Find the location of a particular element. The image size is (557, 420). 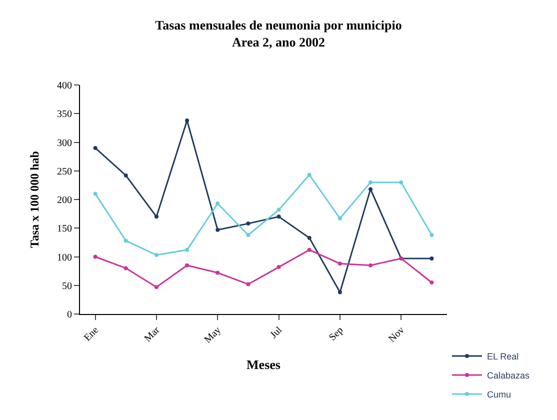

chart-subtitle: Area 2, ano 2002 is located at coordinates (278, 42).